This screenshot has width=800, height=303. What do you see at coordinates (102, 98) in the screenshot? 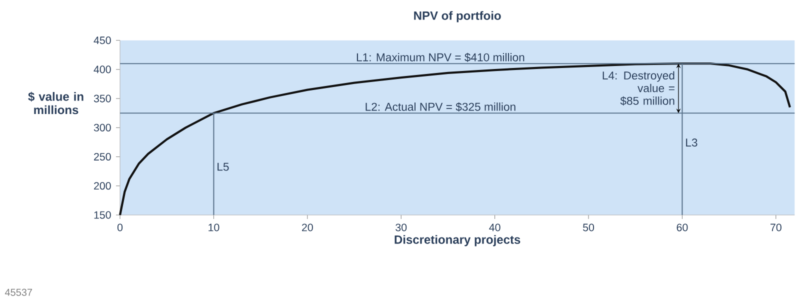
I see `y-tick-label: 350` at bounding box center [102, 98].